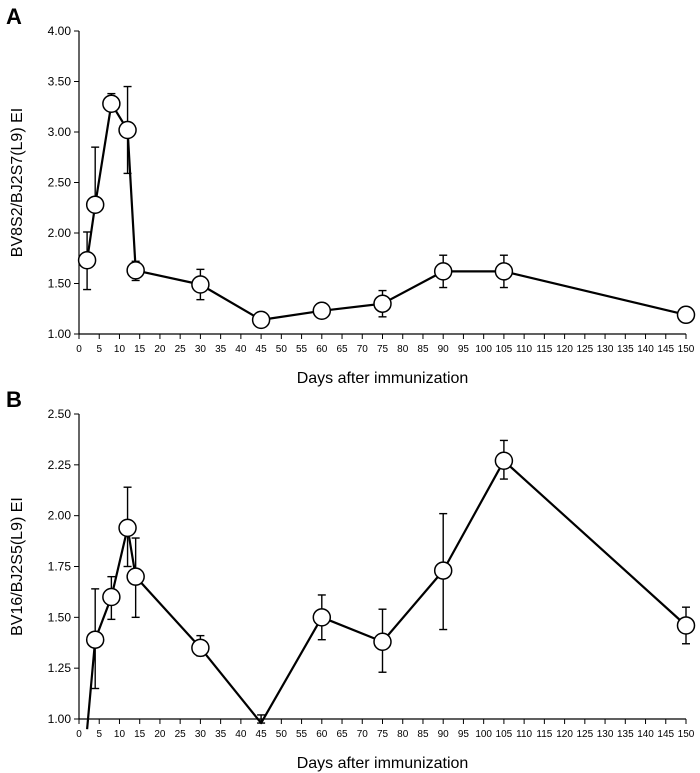  Describe the element at coordinates (625, 349) in the screenshot. I see `x-tick-label: 135` at that location.